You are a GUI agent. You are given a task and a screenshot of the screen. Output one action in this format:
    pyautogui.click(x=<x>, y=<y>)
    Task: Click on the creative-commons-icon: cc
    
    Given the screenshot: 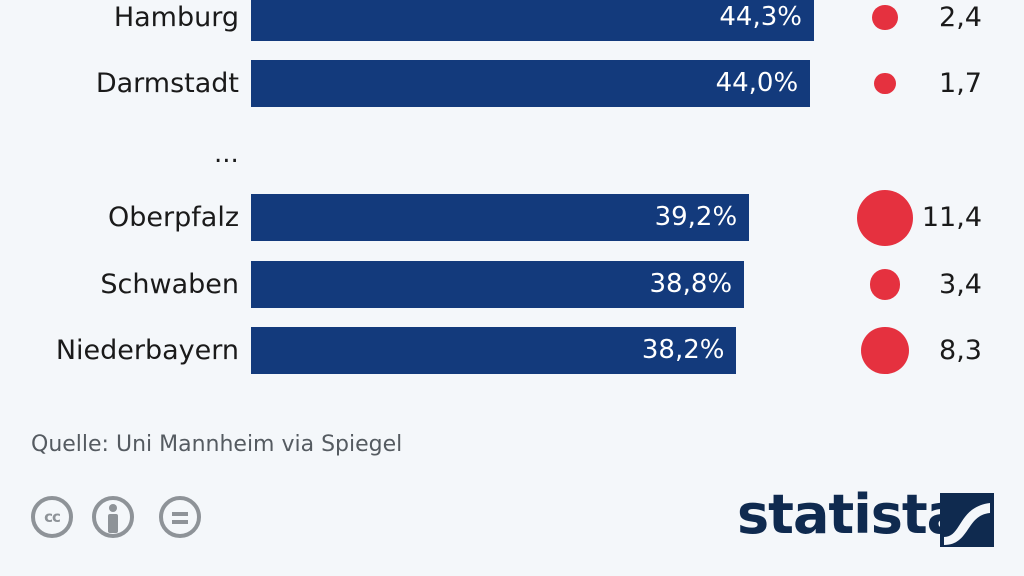 What is the action you would take?
    pyautogui.click(x=52, y=517)
    